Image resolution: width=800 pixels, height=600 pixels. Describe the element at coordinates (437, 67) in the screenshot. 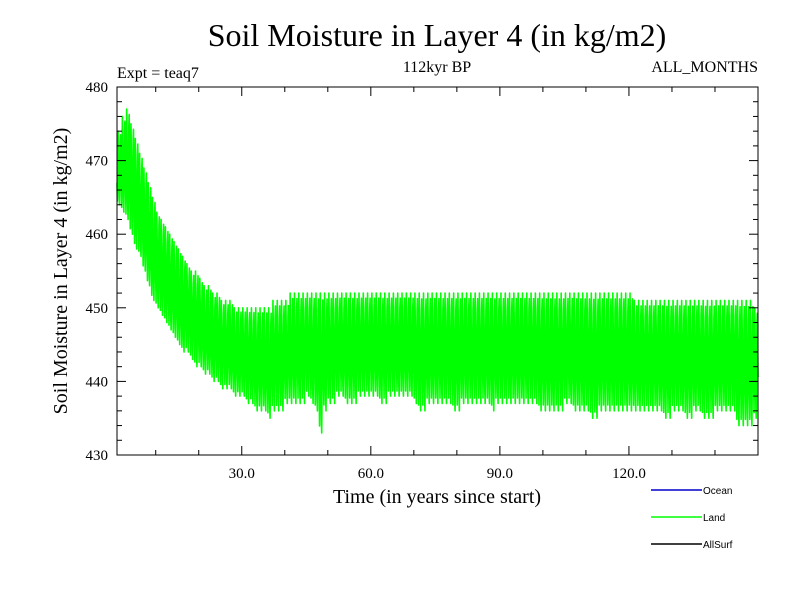

I see `chart-subtitle: 112kyr BP` at that location.